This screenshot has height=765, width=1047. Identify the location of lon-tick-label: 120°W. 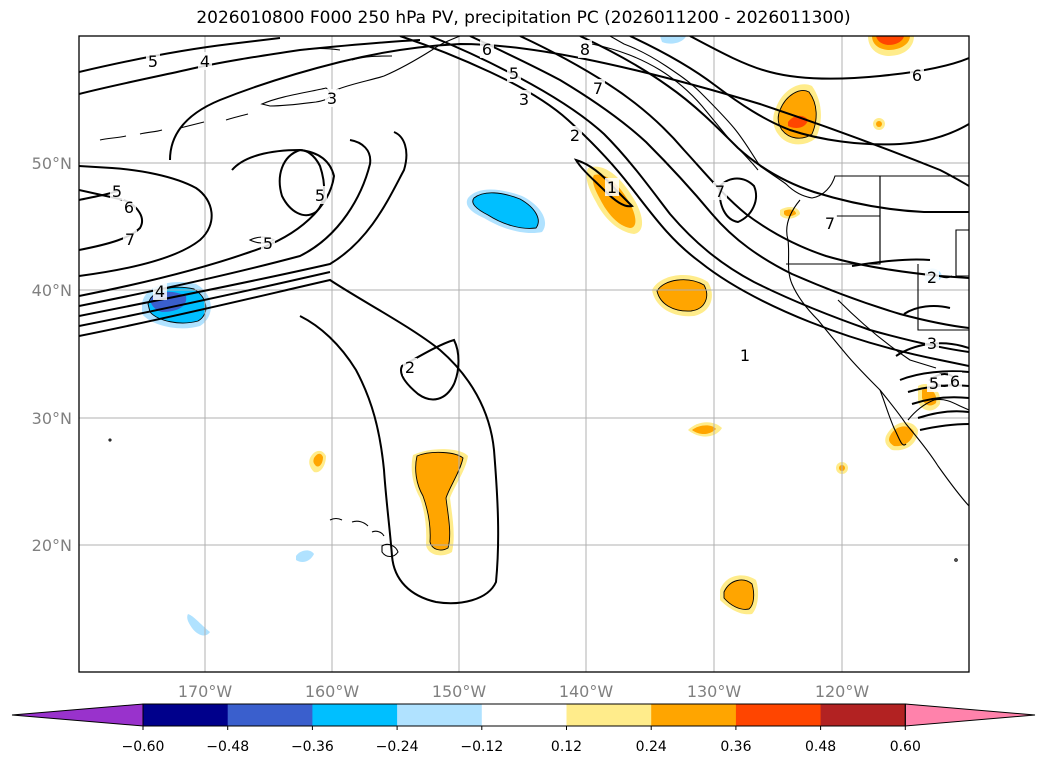
(842, 691).